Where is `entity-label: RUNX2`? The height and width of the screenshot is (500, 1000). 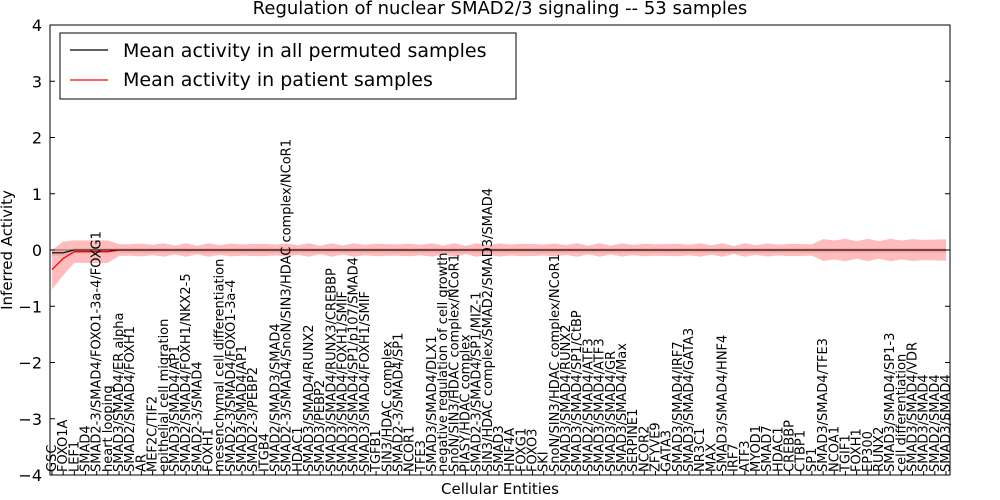 entity-label: RUNX2 is located at coordinates (879, 449).